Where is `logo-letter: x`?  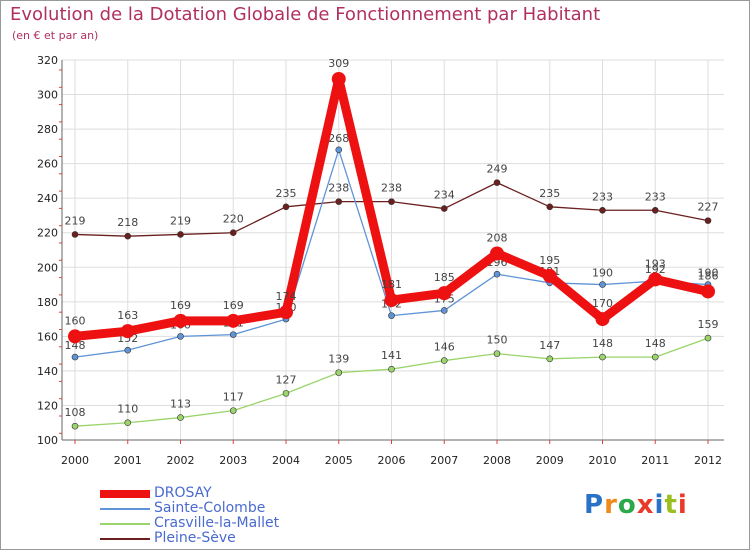 logo-letter: x is located at coordinates (645, 505).